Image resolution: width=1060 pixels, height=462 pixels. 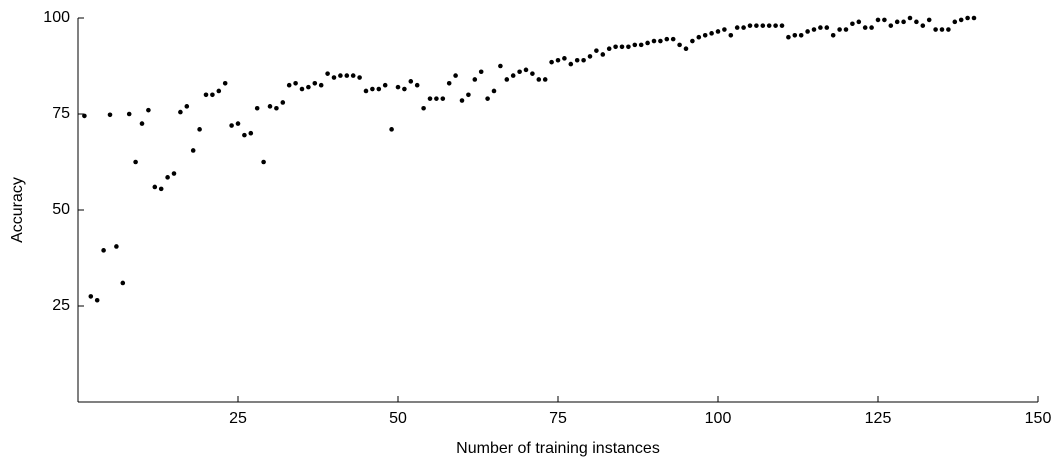 What do you see at coordinates (61, 113) in the screenshot?
I see `y-tick-label: 75` at bounding box center [61, 113].